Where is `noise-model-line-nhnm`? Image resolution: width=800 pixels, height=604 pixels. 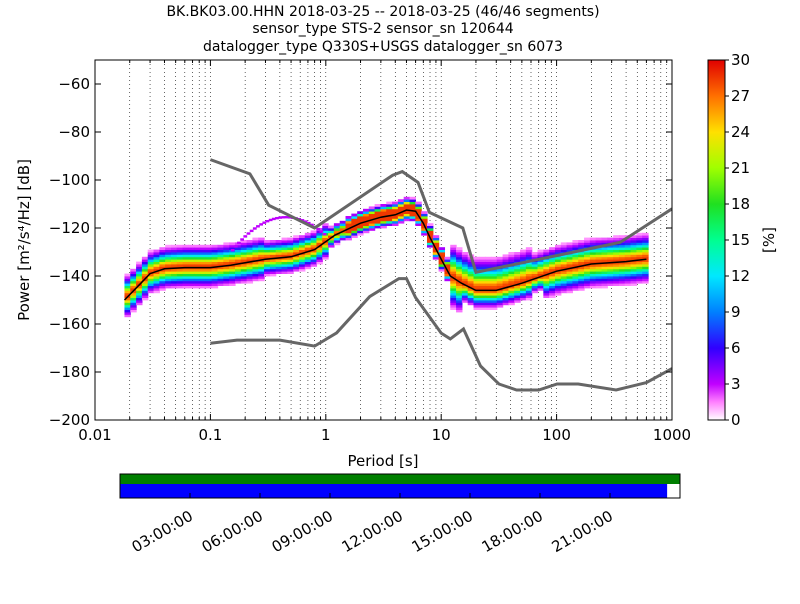
noise-model-line-nhnm is located at coordinates (440, 216).